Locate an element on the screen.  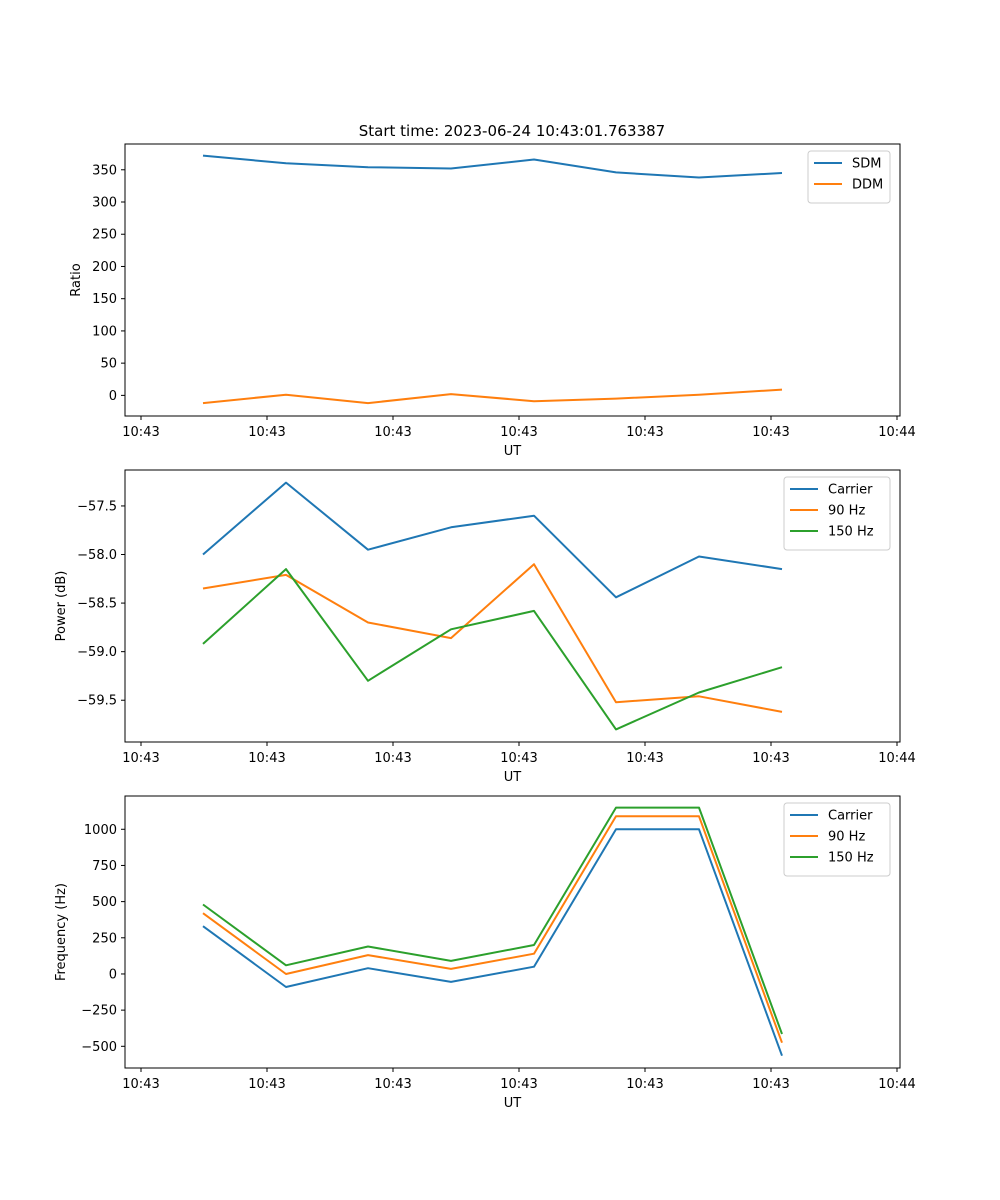
y-axis-label: Frequency (Hz) is located at coordinates (61, 932).